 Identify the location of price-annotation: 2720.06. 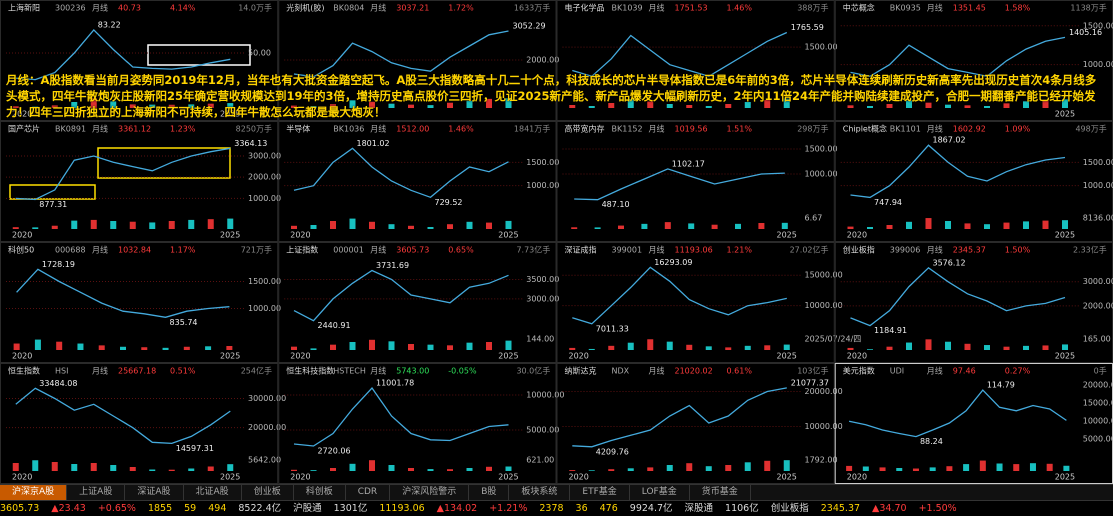
(334, 450).